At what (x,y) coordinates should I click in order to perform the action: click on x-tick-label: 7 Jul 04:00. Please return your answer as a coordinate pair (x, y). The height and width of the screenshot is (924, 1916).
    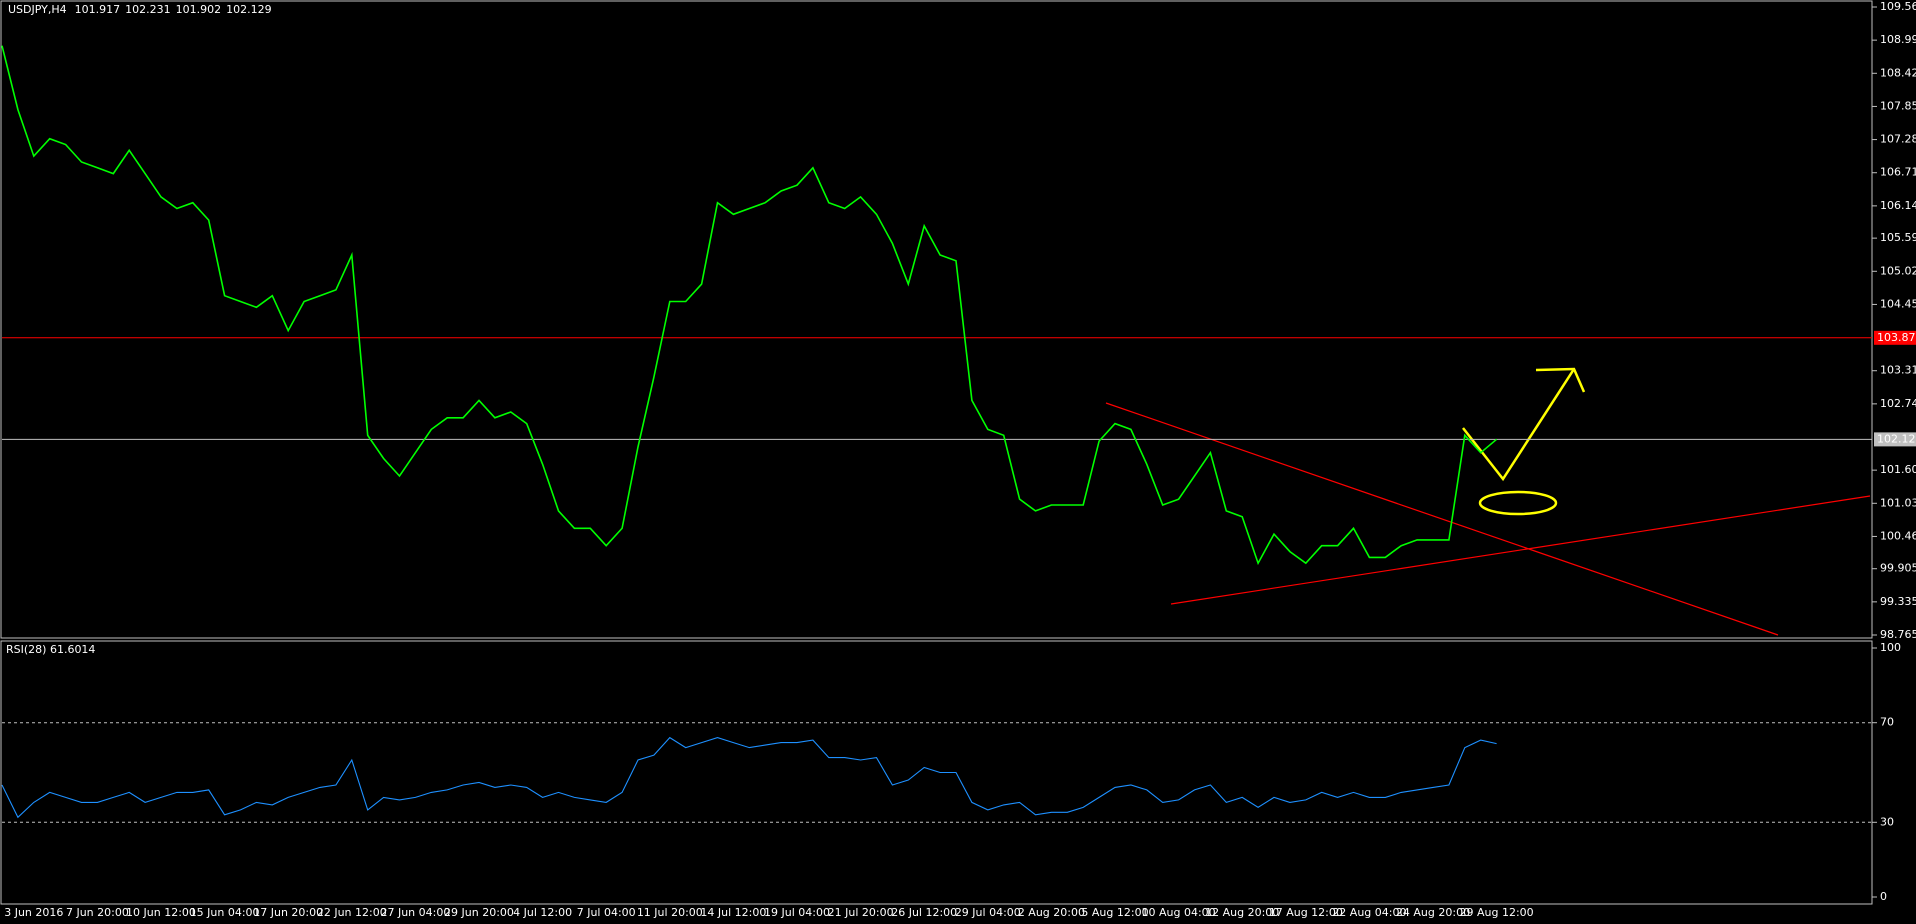
    Looking at the image, I should click on (606, 912).